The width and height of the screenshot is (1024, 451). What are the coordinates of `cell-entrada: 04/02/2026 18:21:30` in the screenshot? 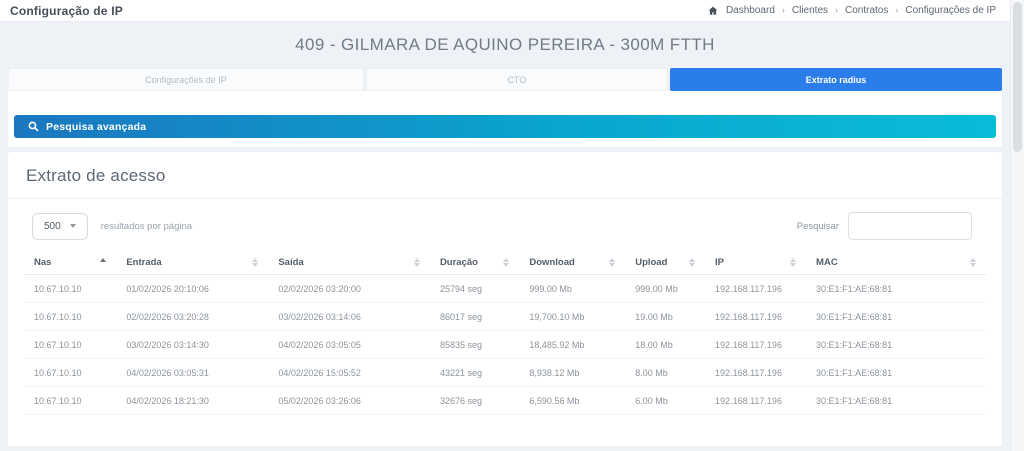 It's located at (167, 400).